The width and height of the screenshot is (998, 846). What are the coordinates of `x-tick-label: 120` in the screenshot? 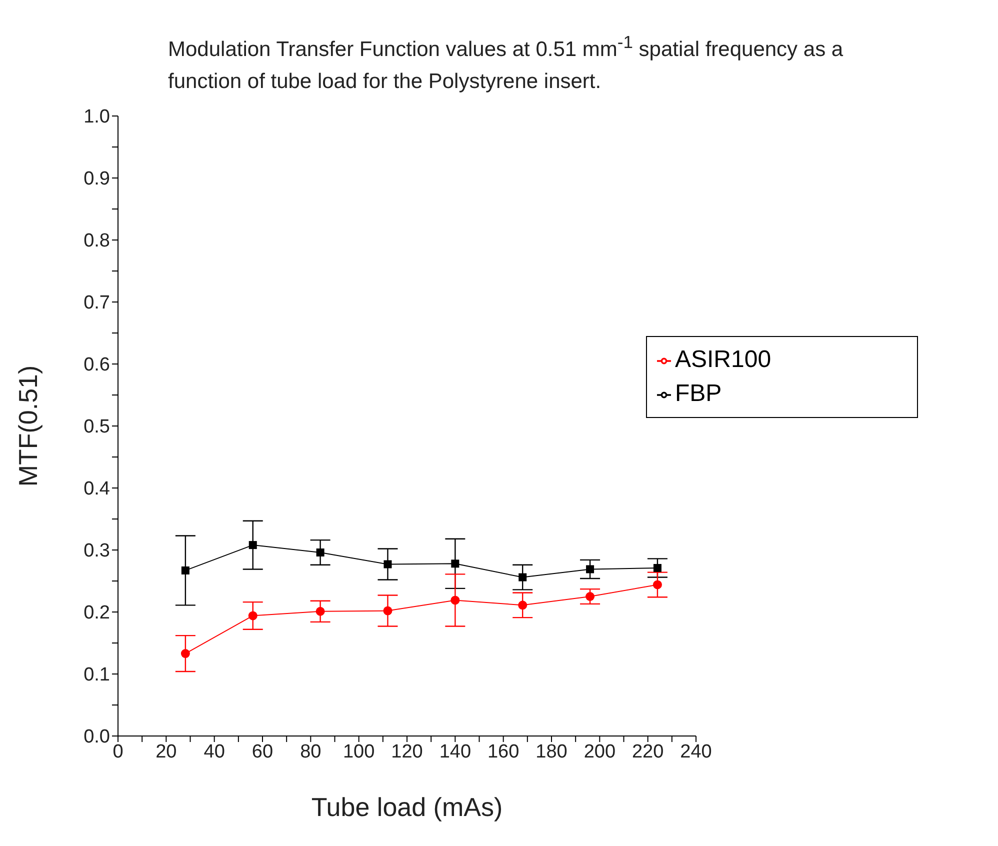 It's located at (407, 751).